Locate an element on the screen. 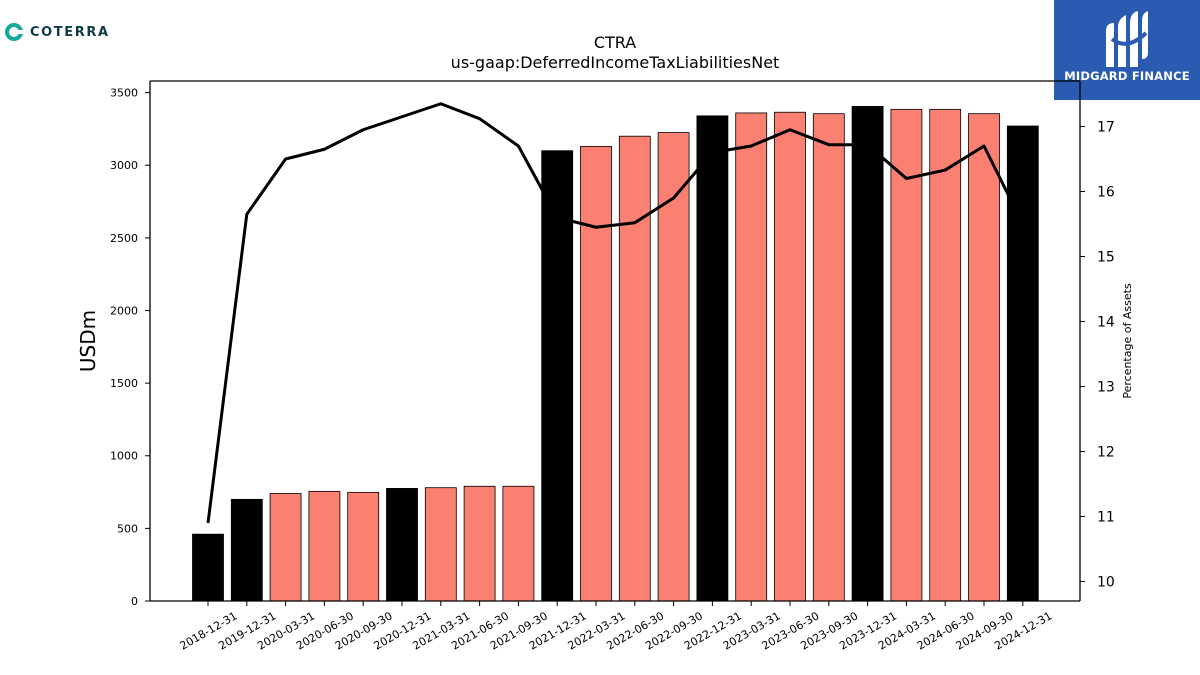 This screenshot has height=675, width=1200. y-tick-label: 3500 is located at coordinates (124, 93).